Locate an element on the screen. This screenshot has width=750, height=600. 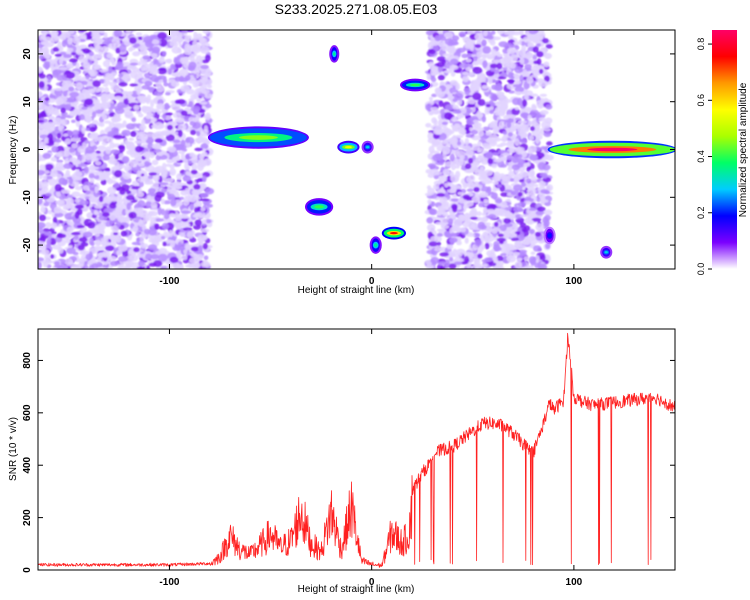
snr-x-axis-label: Height of straight line (km) is located at coordinates (356, 589).